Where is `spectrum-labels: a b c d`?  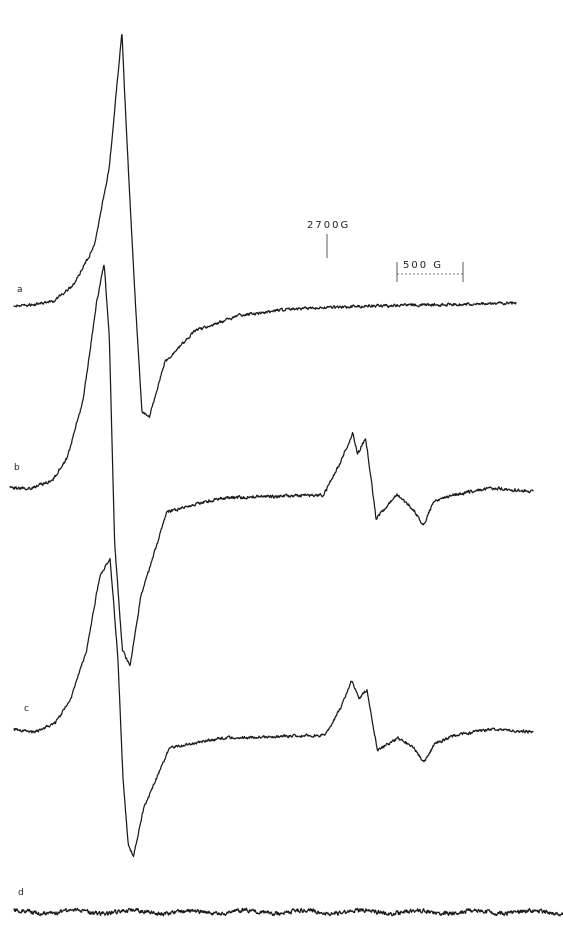 spectrum-labels: a b c d is located at coordinates (21, 591).